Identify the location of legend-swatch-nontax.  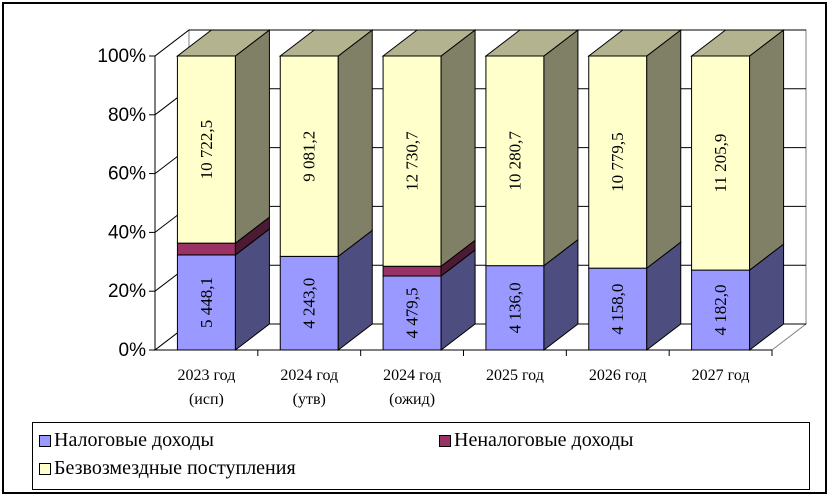
(445, 440).